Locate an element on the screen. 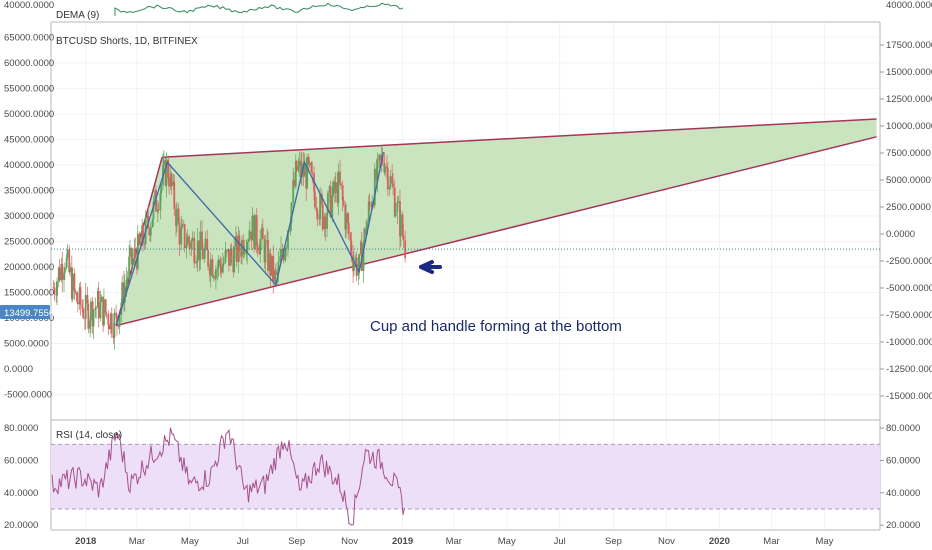  rsi-right-tick: 20.0000 is located at coordinates (903, 525).